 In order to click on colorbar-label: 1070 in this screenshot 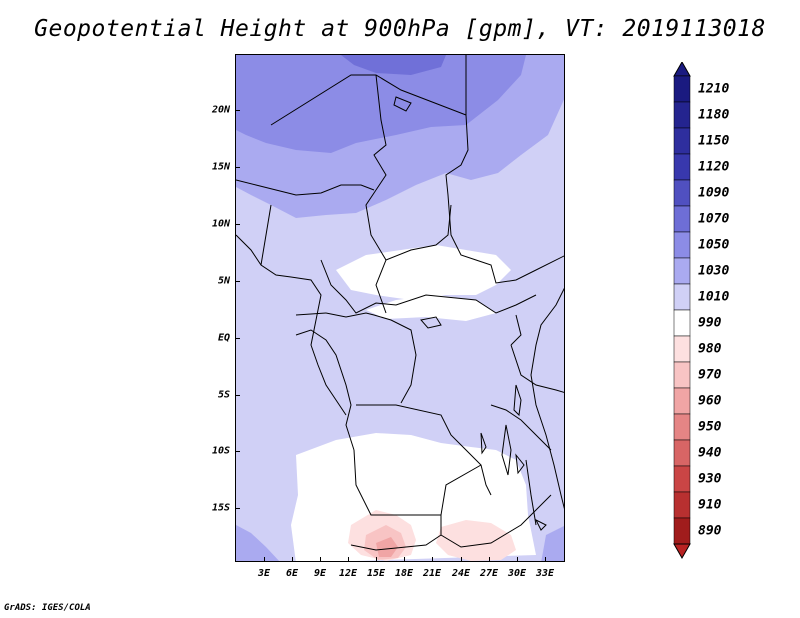, I will do `click(714, 219)`.